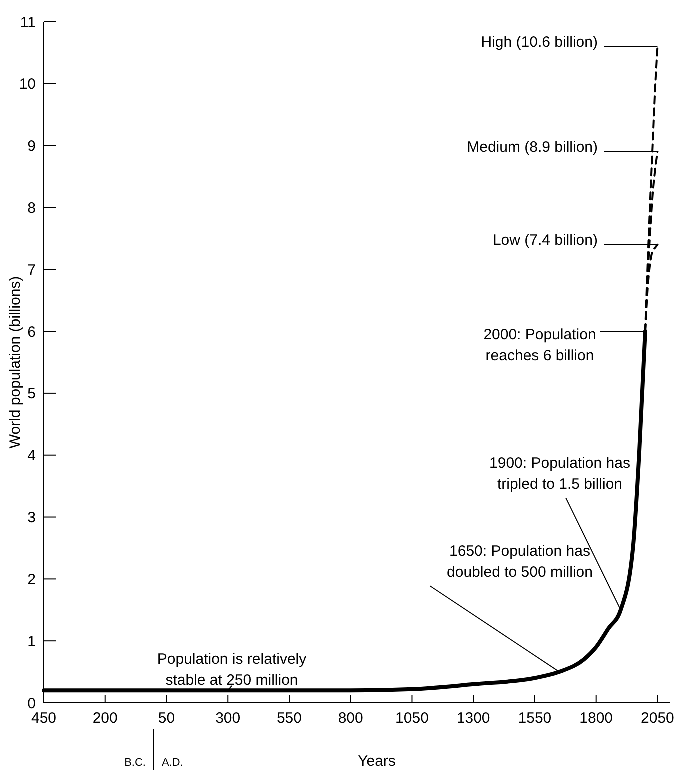 The height and width of the screenshot is (772, 682). Describe the element at coordinates (32, 147) in the screenshot. I see `y-tick-label: 9` at that location.